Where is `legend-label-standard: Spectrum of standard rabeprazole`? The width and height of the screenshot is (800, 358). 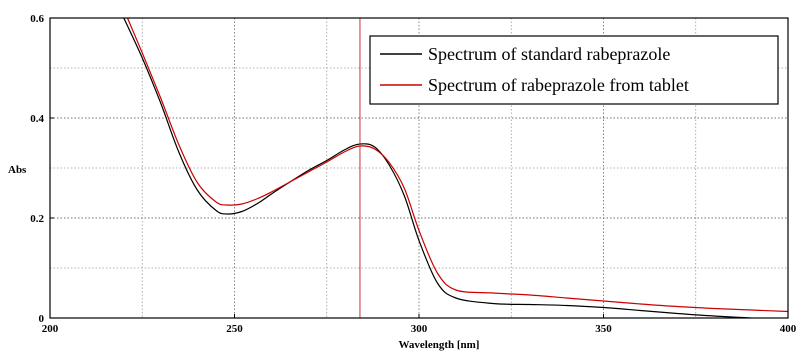
legend-label-standard: Spectrum of standard rabeprazole is located at coordinates (549, 54).